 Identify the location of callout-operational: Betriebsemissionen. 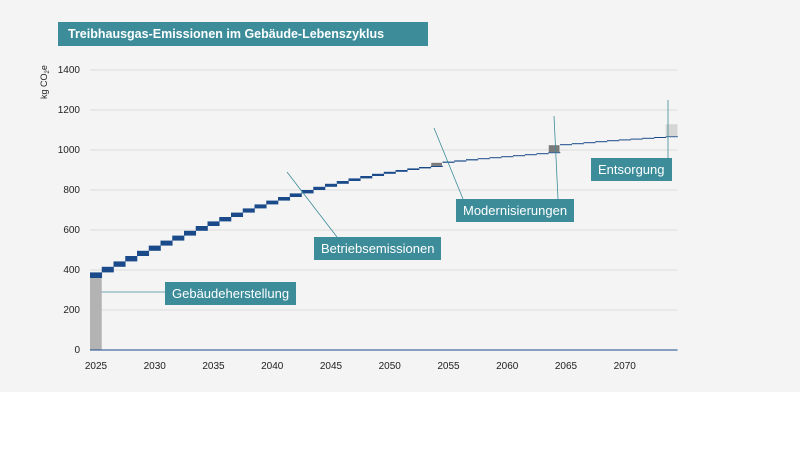
(378, 248).